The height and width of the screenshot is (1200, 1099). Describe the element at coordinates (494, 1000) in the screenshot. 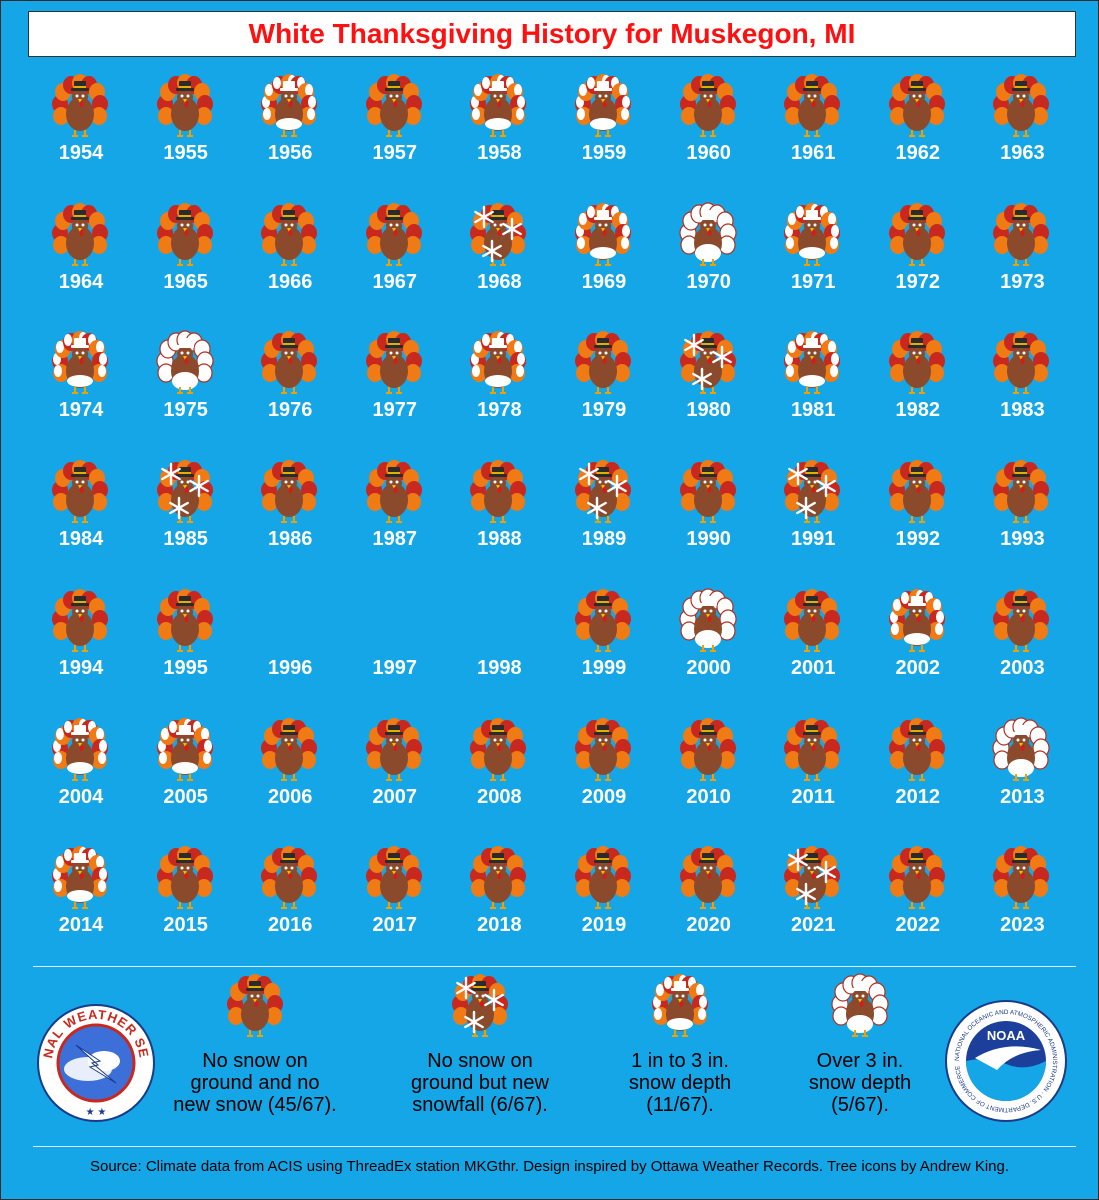

I see `snowflake-icon` at that location.